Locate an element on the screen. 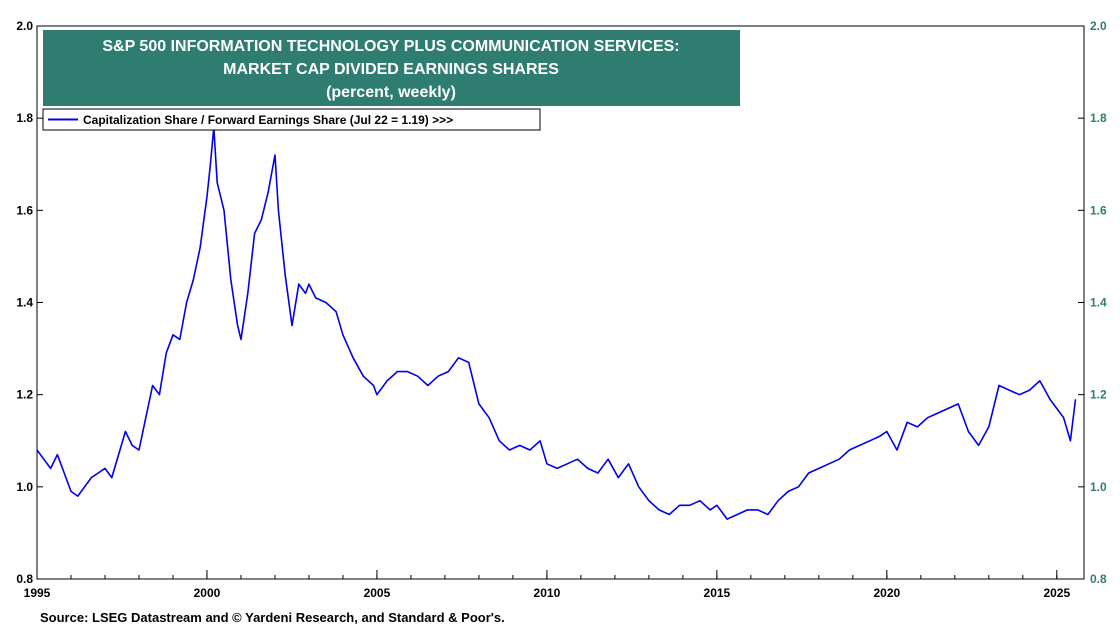 The image size is (1120, 630). y-tick-label-right: 1.2 is located at coordinates (1098, 395).